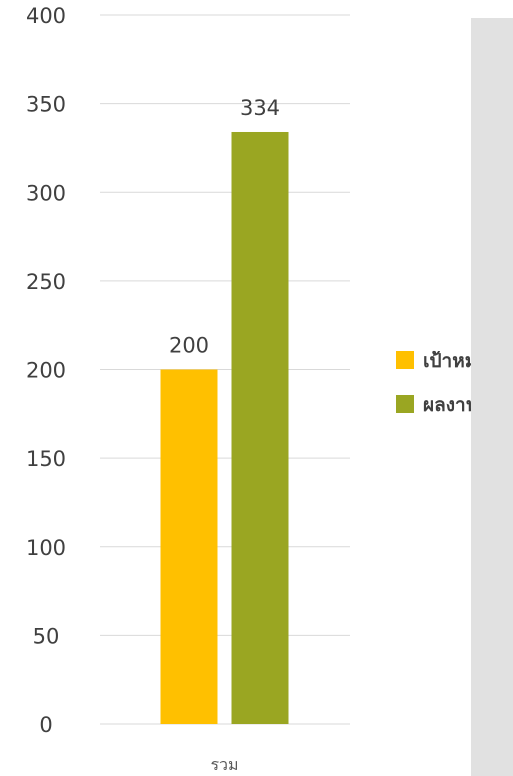  Describe the element at coordinates (260, 108) in the screenshot. I see `data-label: 334` at that location.